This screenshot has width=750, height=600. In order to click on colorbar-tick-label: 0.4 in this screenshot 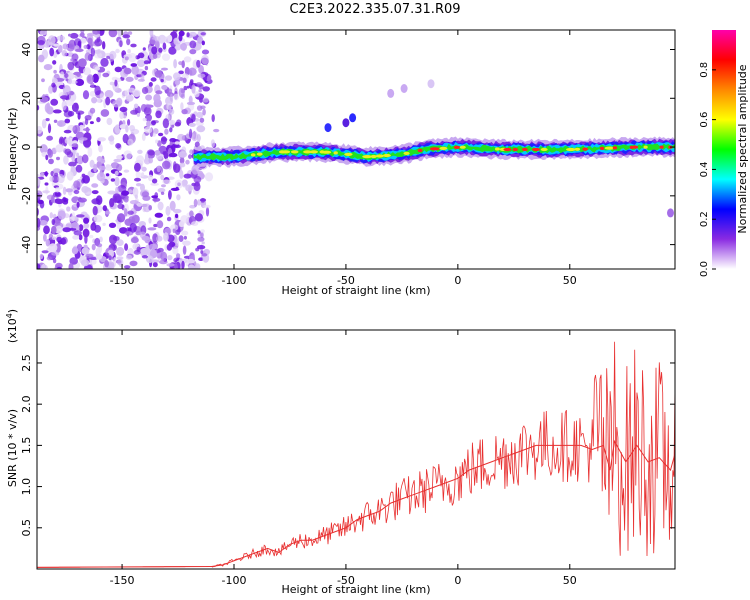, I will do `click(704, 169)`.